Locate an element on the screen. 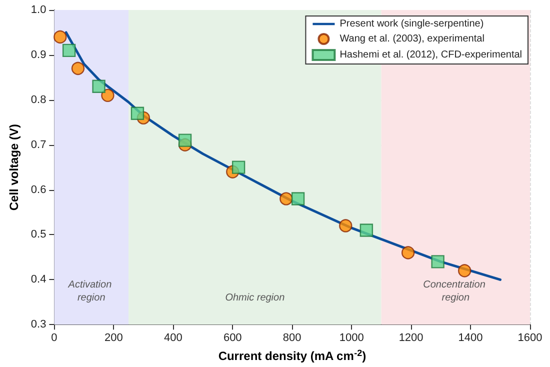 Image resolution: width=550 pixels, height=367 pixels. band-label: Ohmic region is located at coordinates (255, 298).